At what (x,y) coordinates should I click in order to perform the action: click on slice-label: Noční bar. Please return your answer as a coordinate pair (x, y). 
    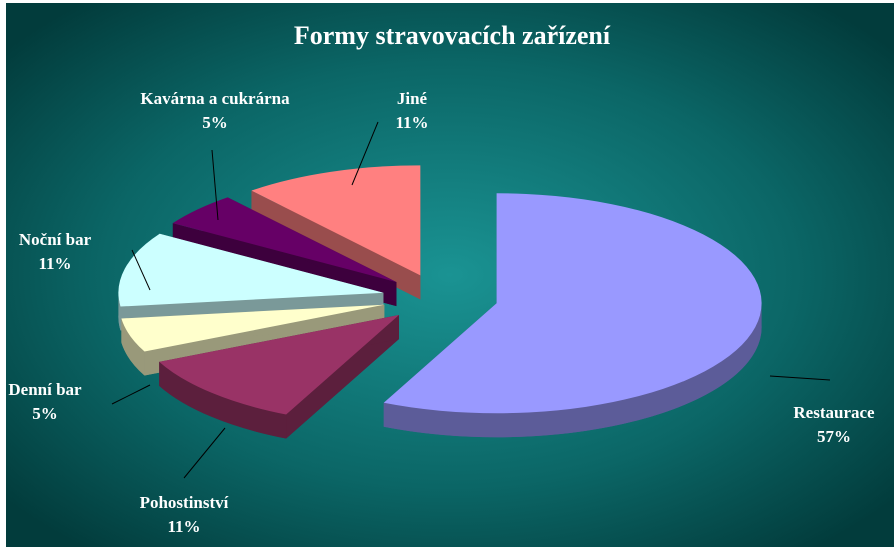
    Looking at the image, I should click on (55, 239).